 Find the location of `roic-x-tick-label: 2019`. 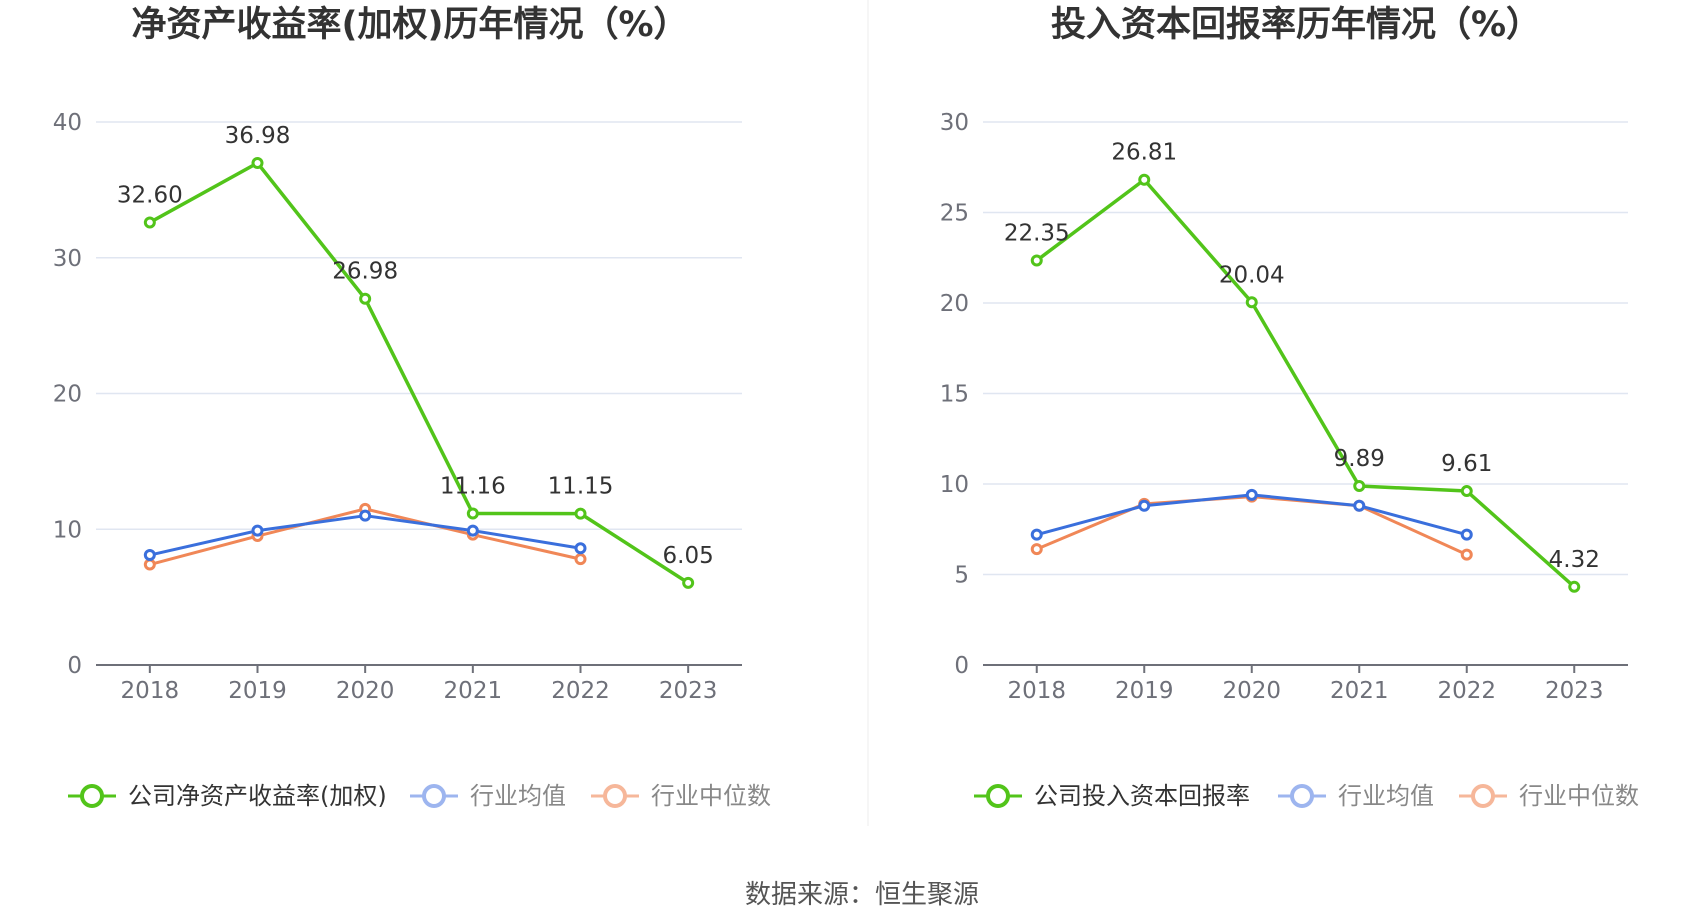

roic-x-tick-label: 2019 is located at coordinates (1144, 691).